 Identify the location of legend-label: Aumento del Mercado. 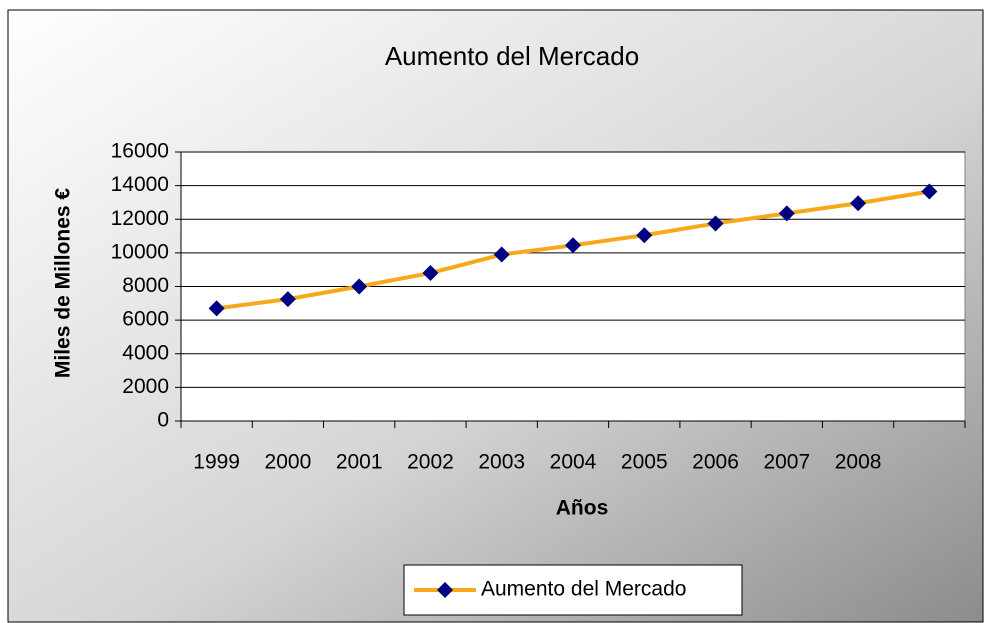
(583, 589).